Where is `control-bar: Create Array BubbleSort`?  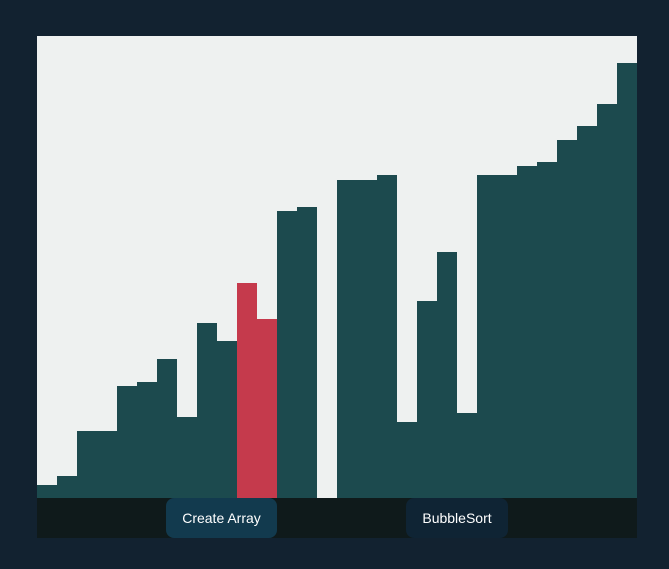
control-bar: Create Array BubbleSort is located at coordinates (337, 518).